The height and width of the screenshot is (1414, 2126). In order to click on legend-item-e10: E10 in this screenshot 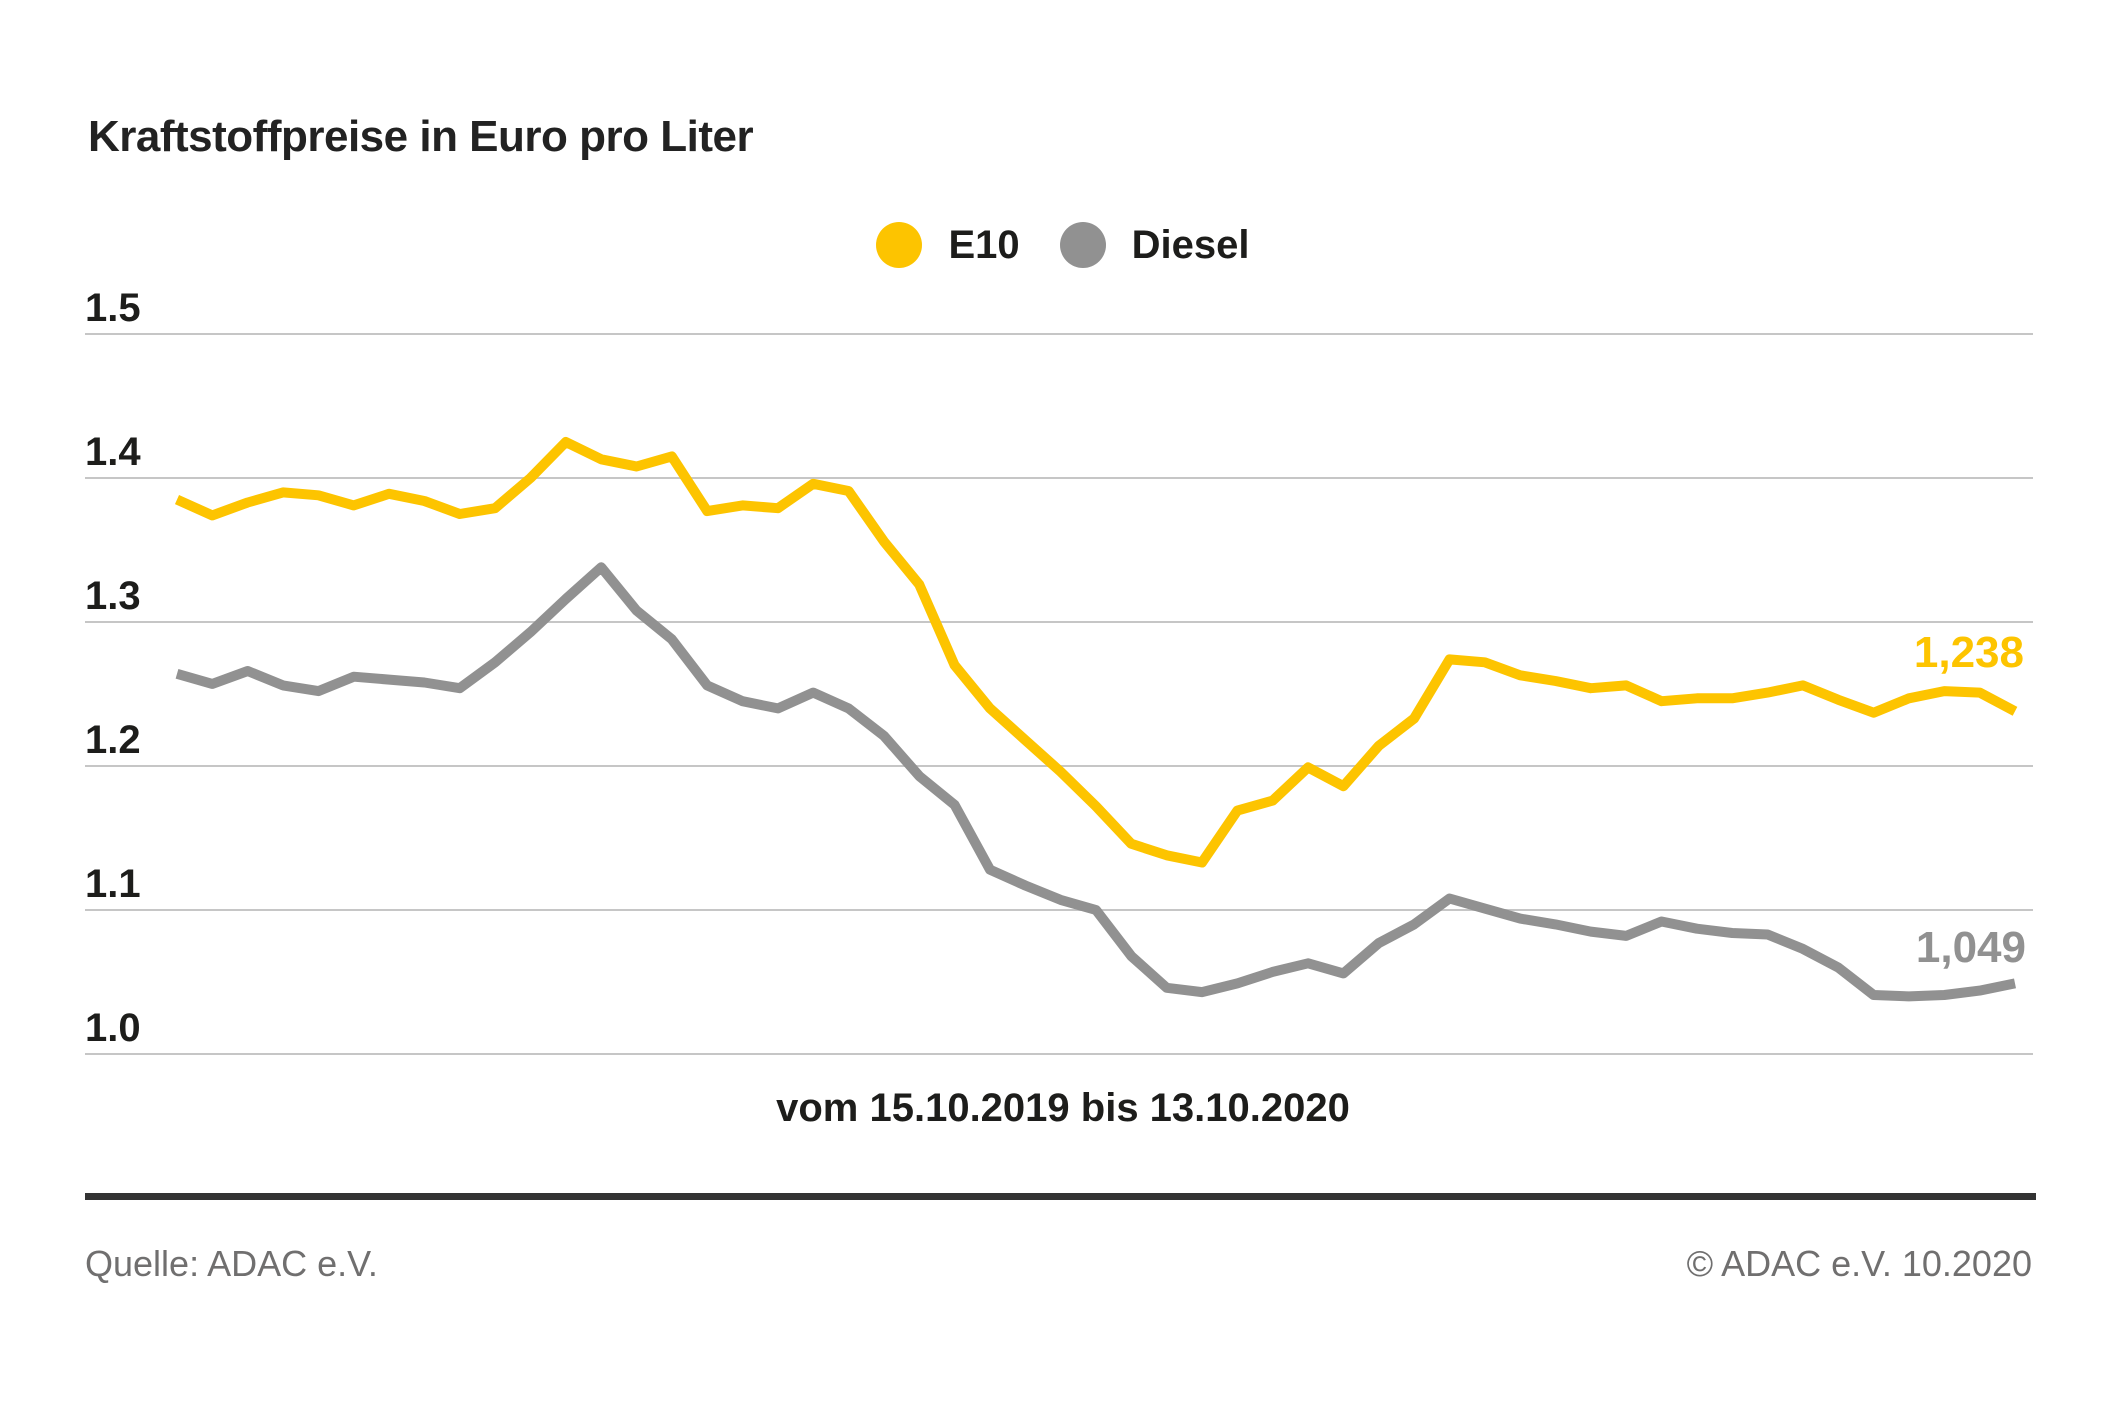, I will do `click(948, 245)`.